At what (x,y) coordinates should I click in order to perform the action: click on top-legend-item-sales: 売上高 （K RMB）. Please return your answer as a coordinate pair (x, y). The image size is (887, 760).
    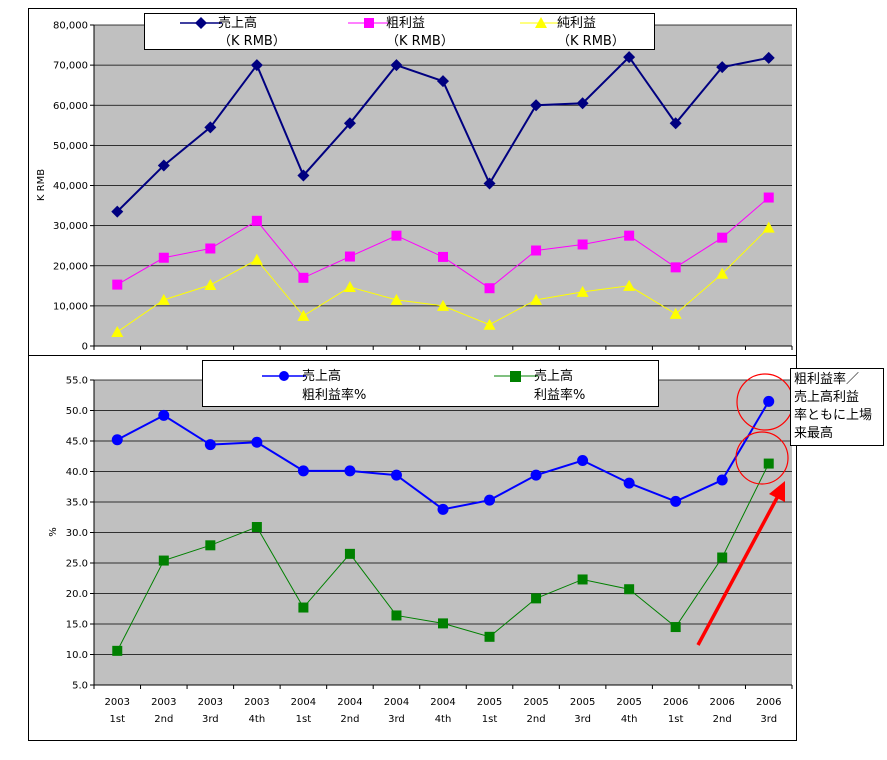
    Looking at the image, I should click on (233, 32).